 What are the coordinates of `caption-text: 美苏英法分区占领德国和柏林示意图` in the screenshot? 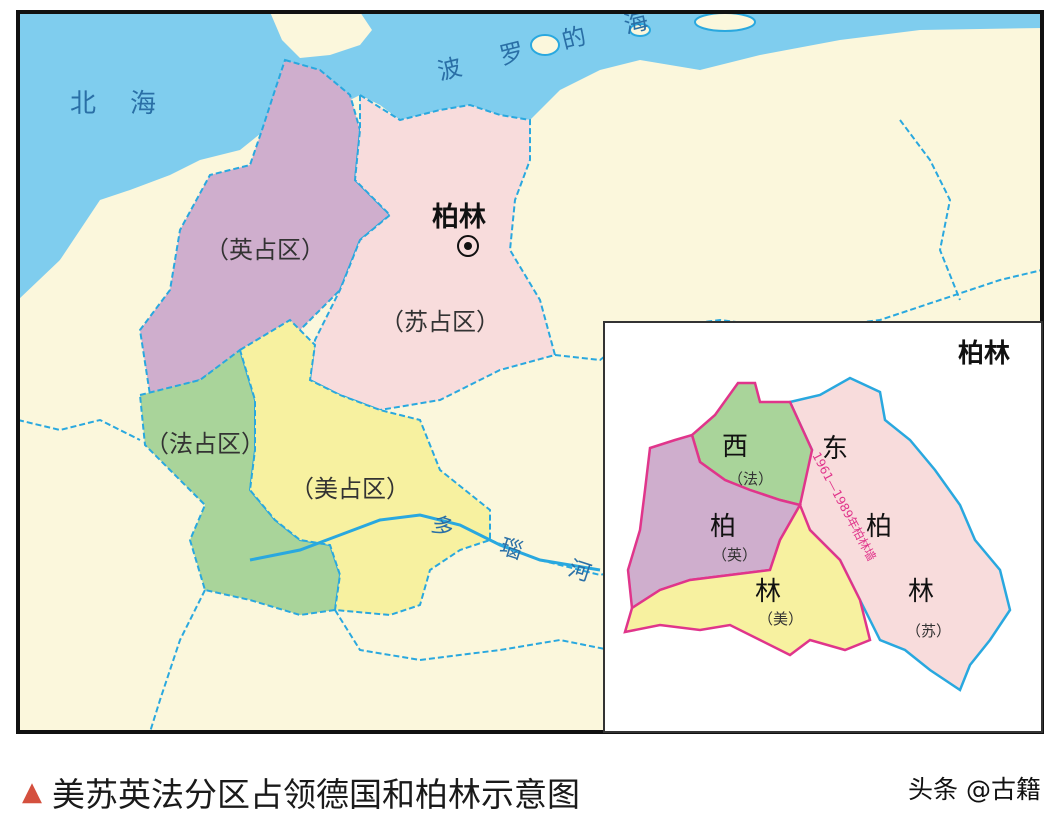 It's located at (316, 794).